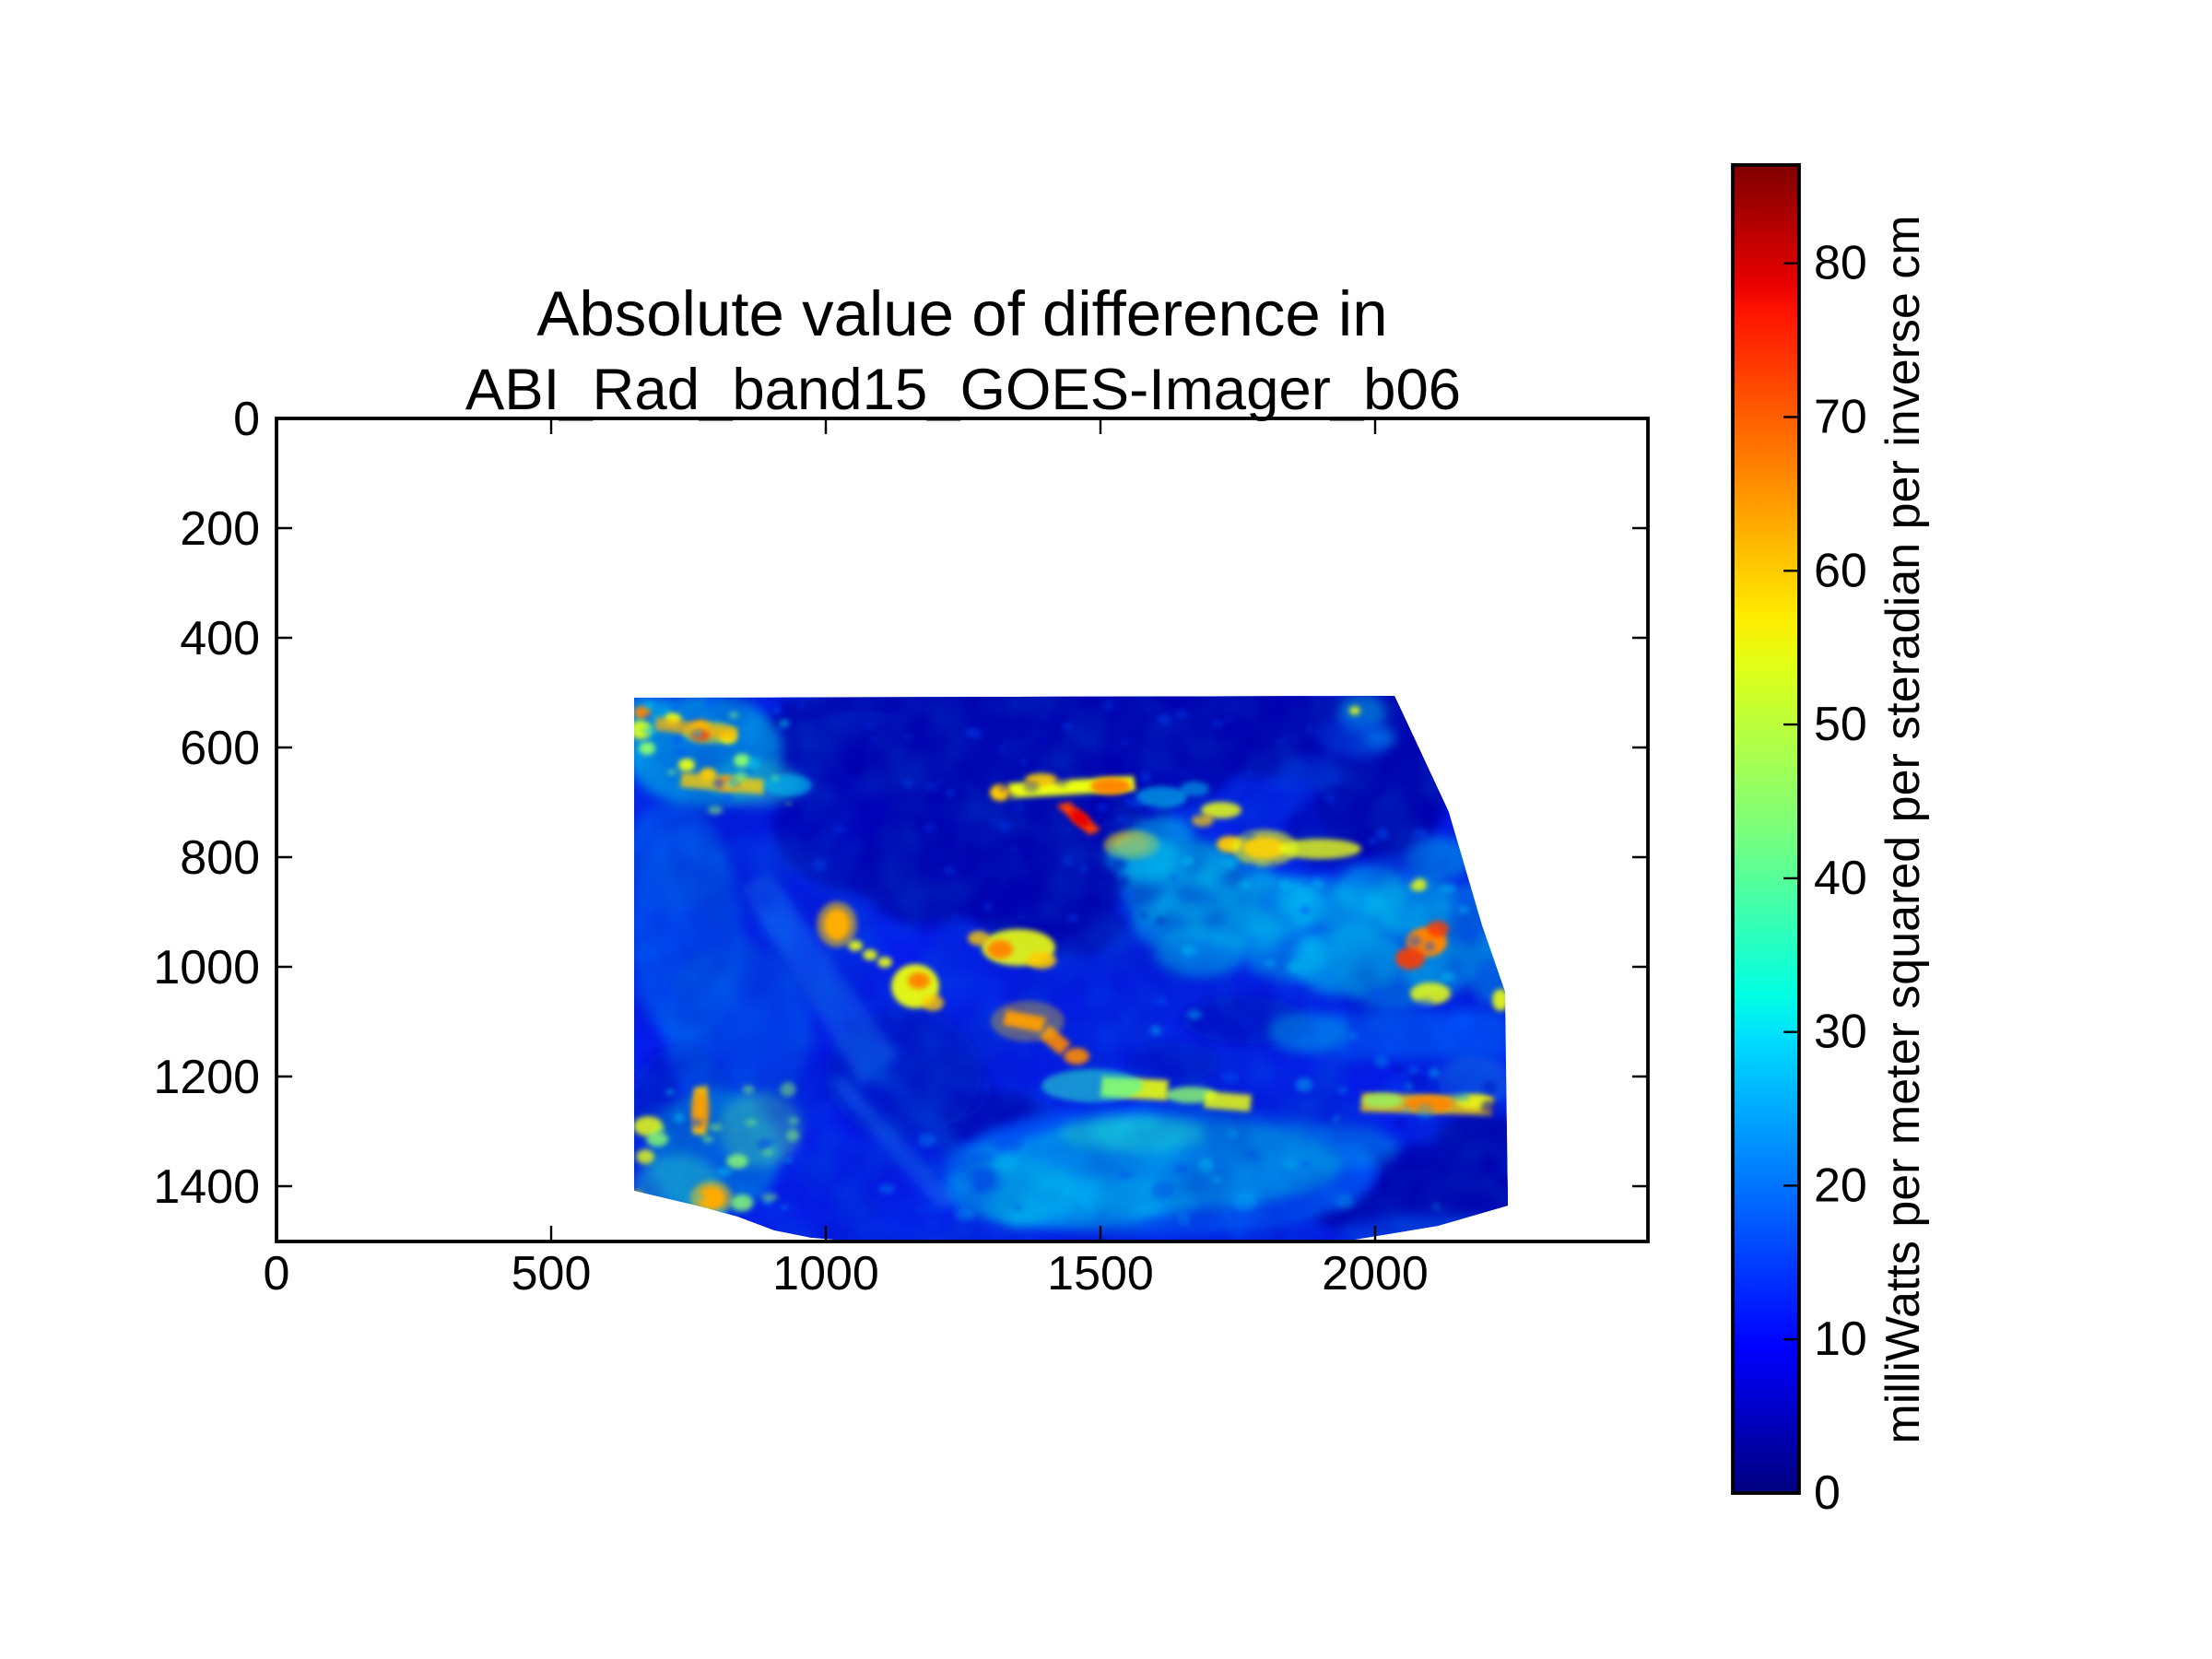 Image resolution: width=2212 pixels, height=1659 pixels. What do you see at coordinates (206, 1187) in the screenshot?
I see `svg-text: 1400` at bounding box center [206, 1187].